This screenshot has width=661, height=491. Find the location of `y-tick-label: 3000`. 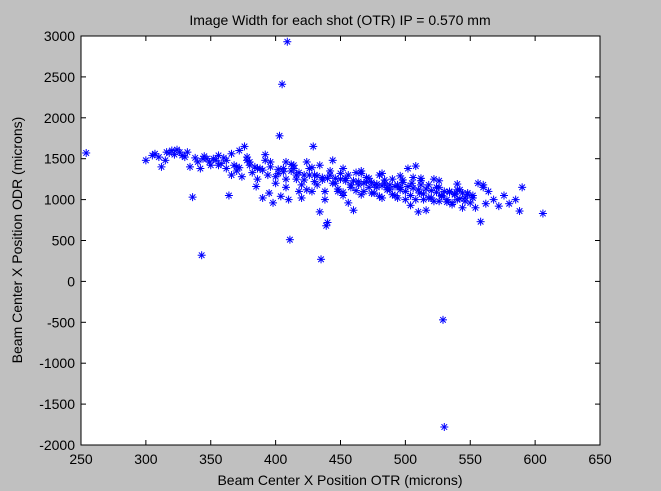

y-tick-label: 3000 is located at coordinates (59, 36).